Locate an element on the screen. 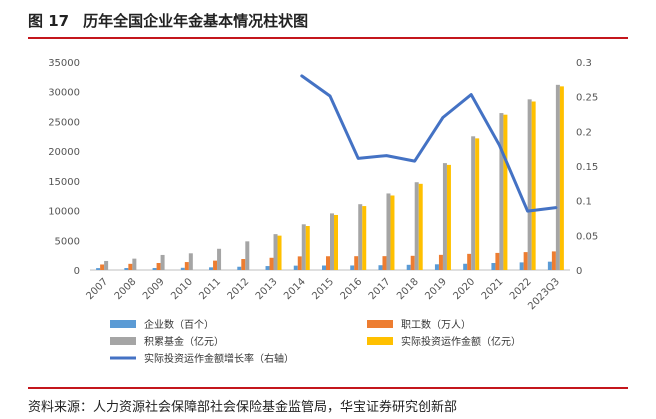 This screenshot has height=419, width=656. y-right-tick-label: 0.3 is located at coordinates (584, 63).